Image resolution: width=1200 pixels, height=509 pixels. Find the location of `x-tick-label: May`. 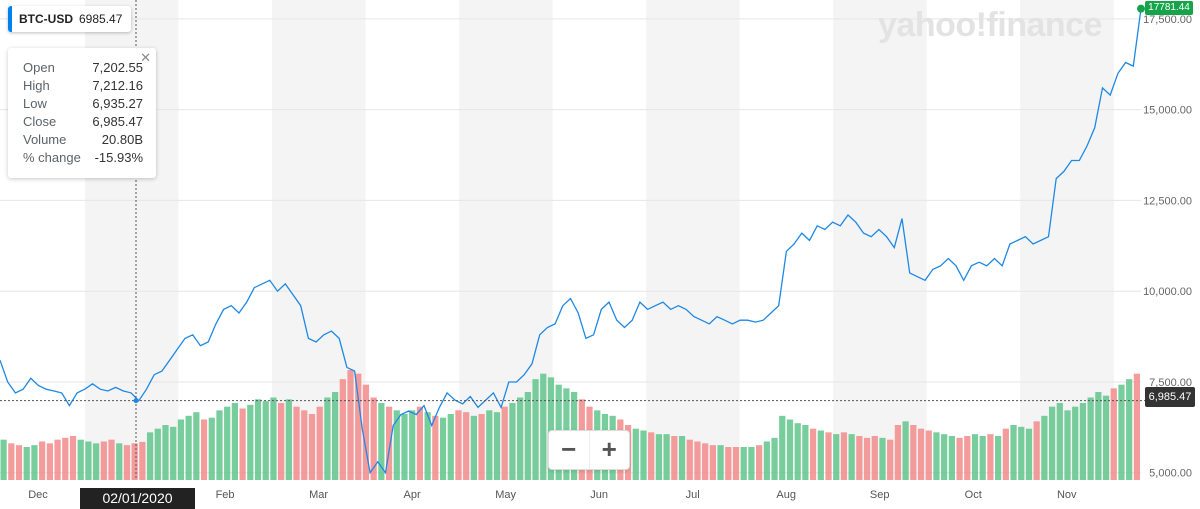

x-tick-label: May is located at coordinates (505, 495).